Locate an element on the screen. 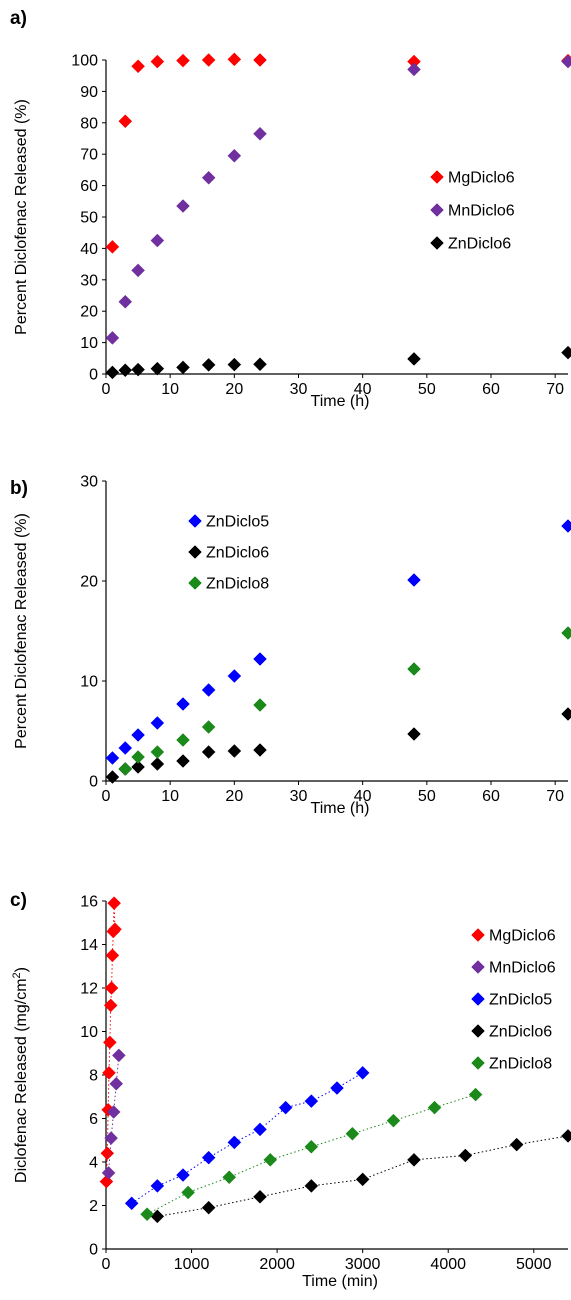 The image size is (571, 1300). y-tick-label: 80 is located at coordinates (89, 123).